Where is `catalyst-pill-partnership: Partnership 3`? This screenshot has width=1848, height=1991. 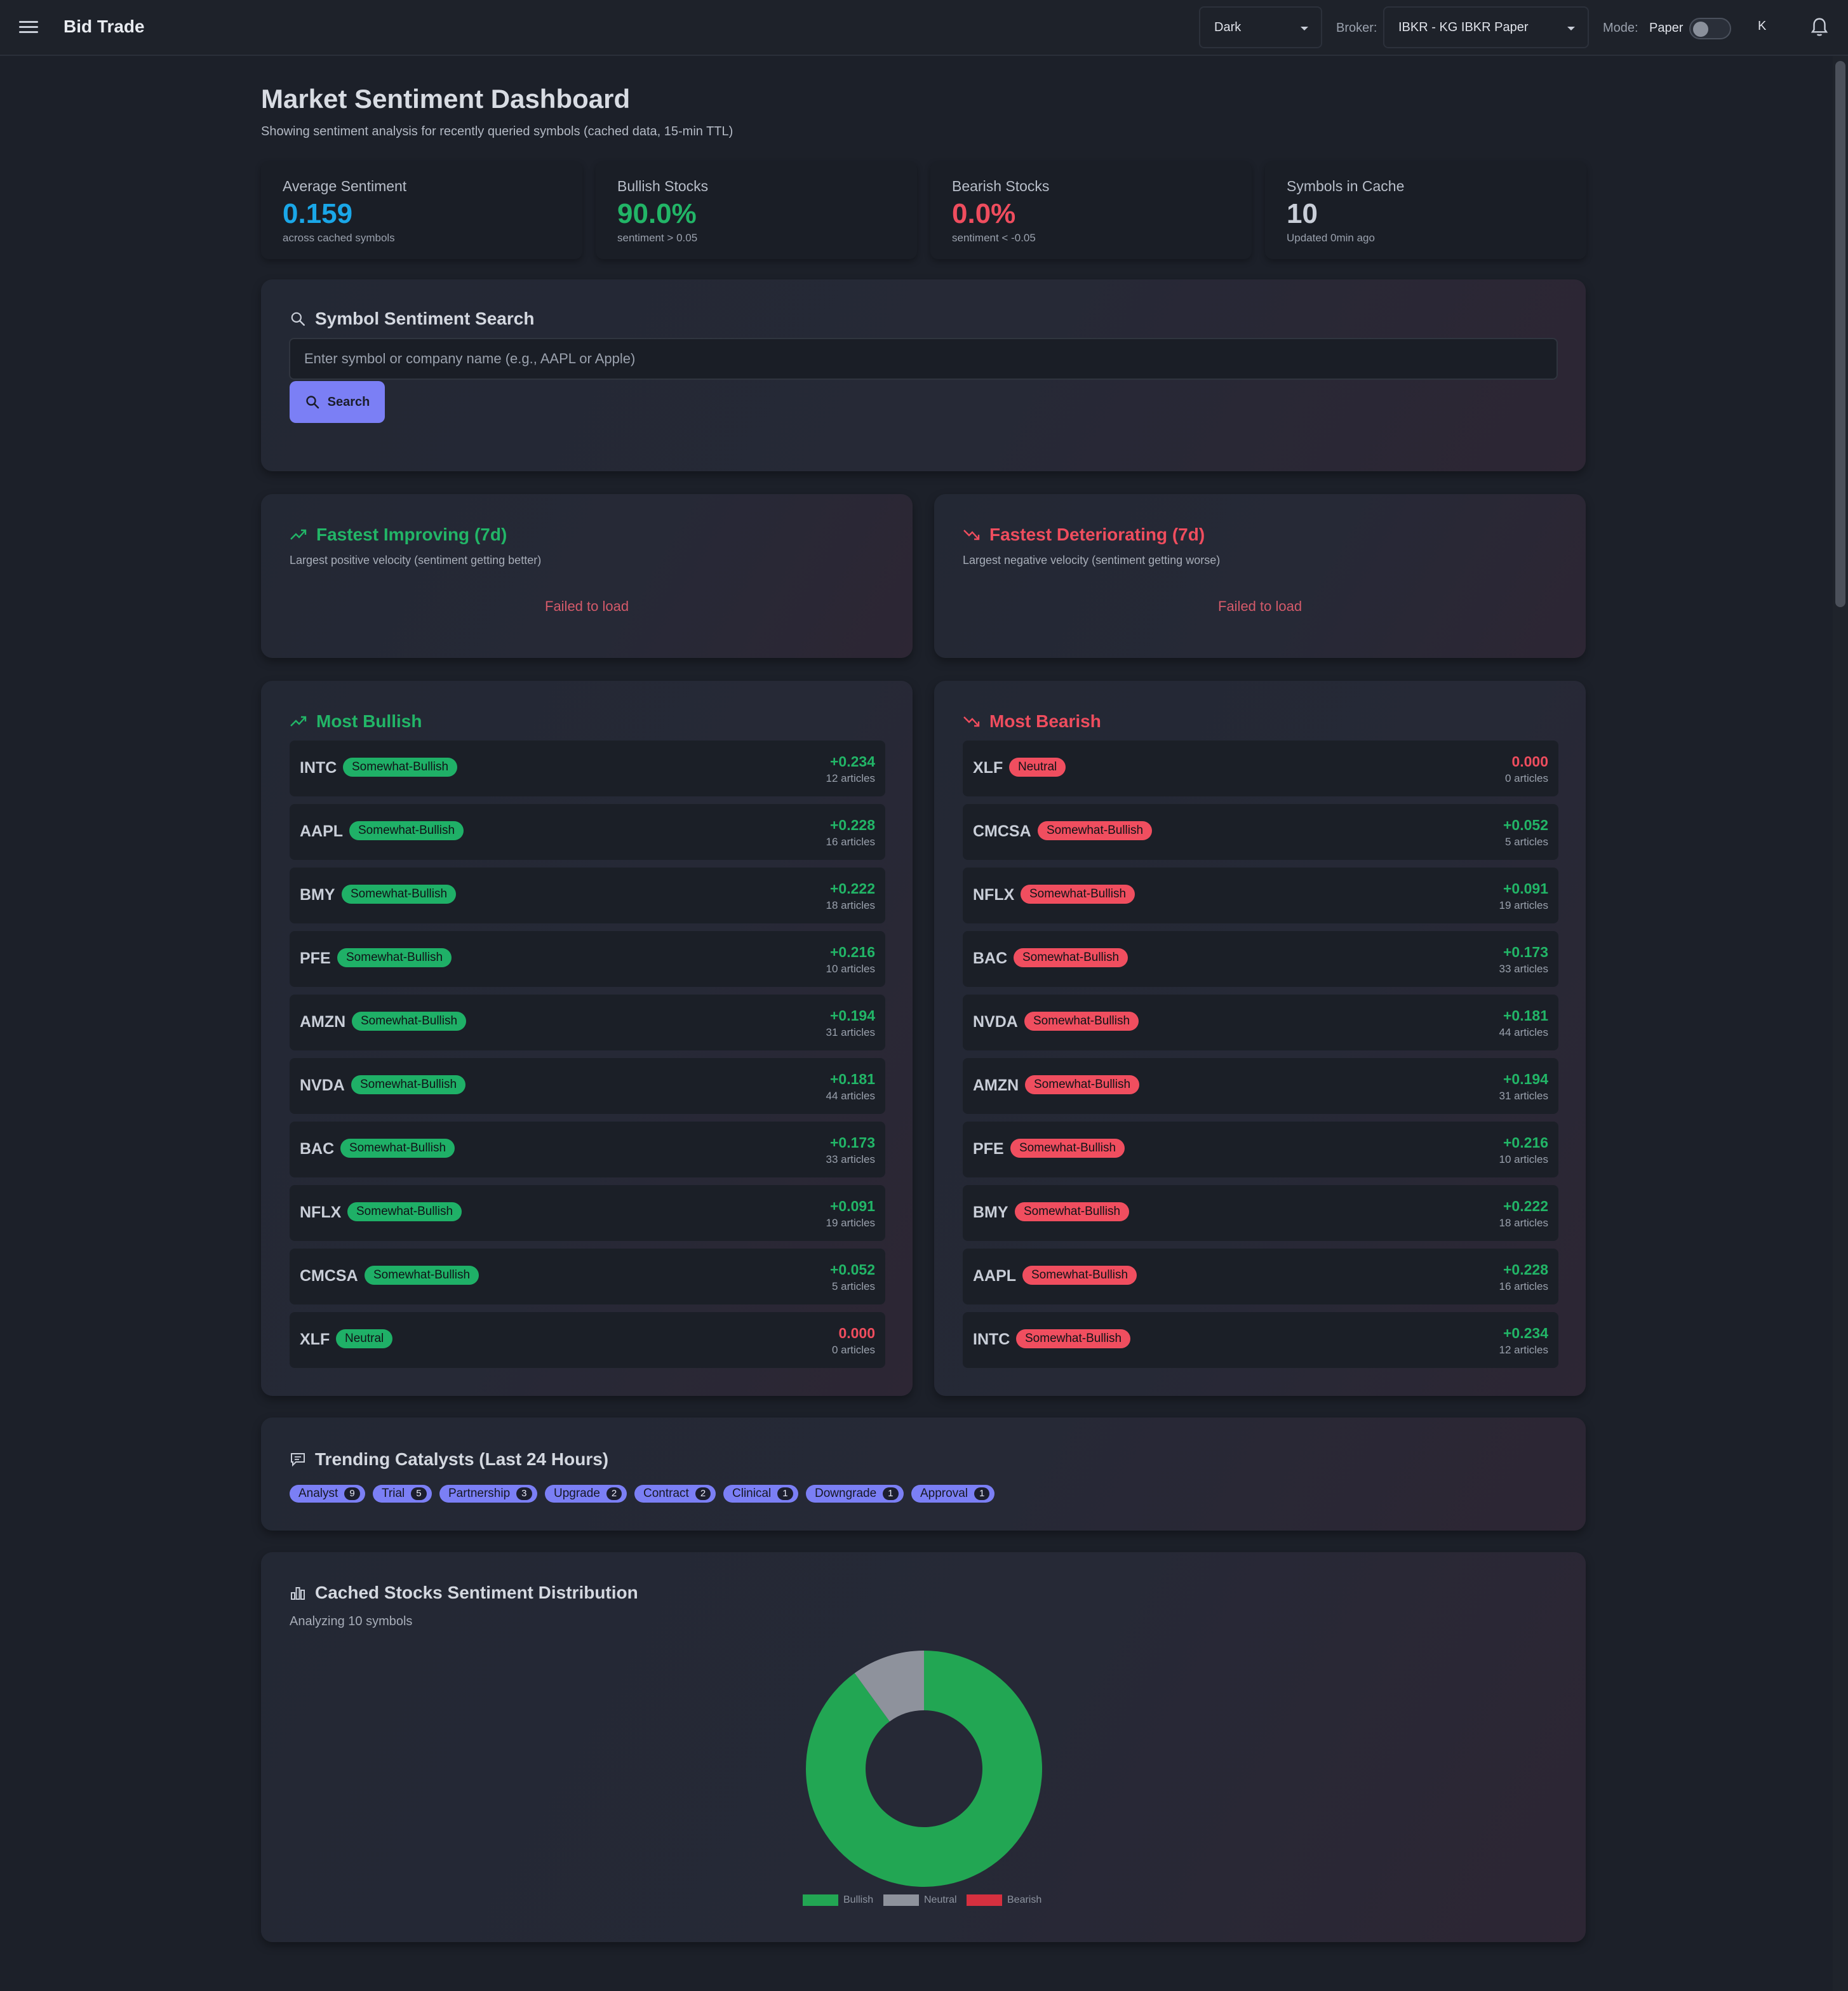
catalyst-pill-partnership: Partnership 3 is located at coordinates (488, 1494).